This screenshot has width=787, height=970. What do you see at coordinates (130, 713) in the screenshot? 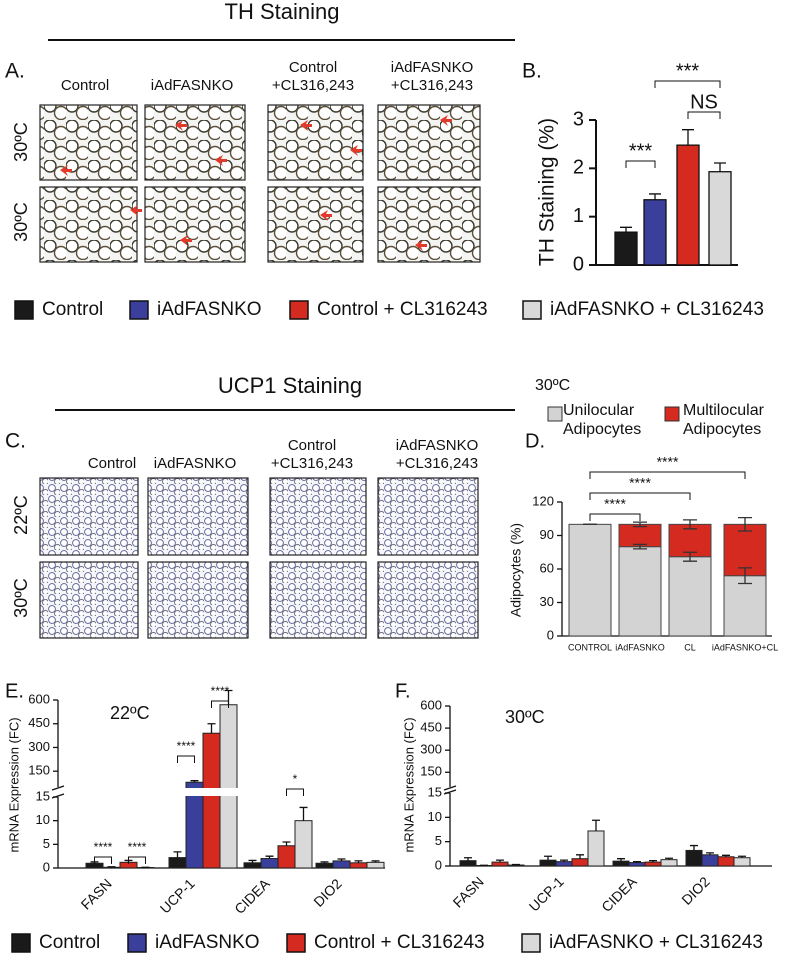
I see `annotation: 22ºC` at bounding box center [130, 713].